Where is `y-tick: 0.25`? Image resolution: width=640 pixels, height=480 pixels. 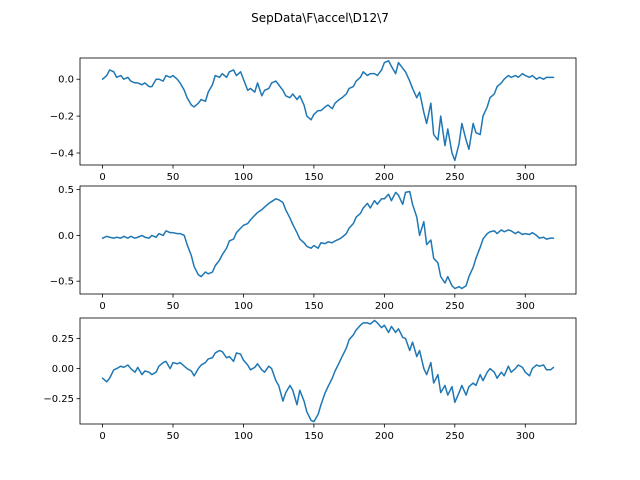 y-tick: 0.25 is located at coordinates (66, 339).